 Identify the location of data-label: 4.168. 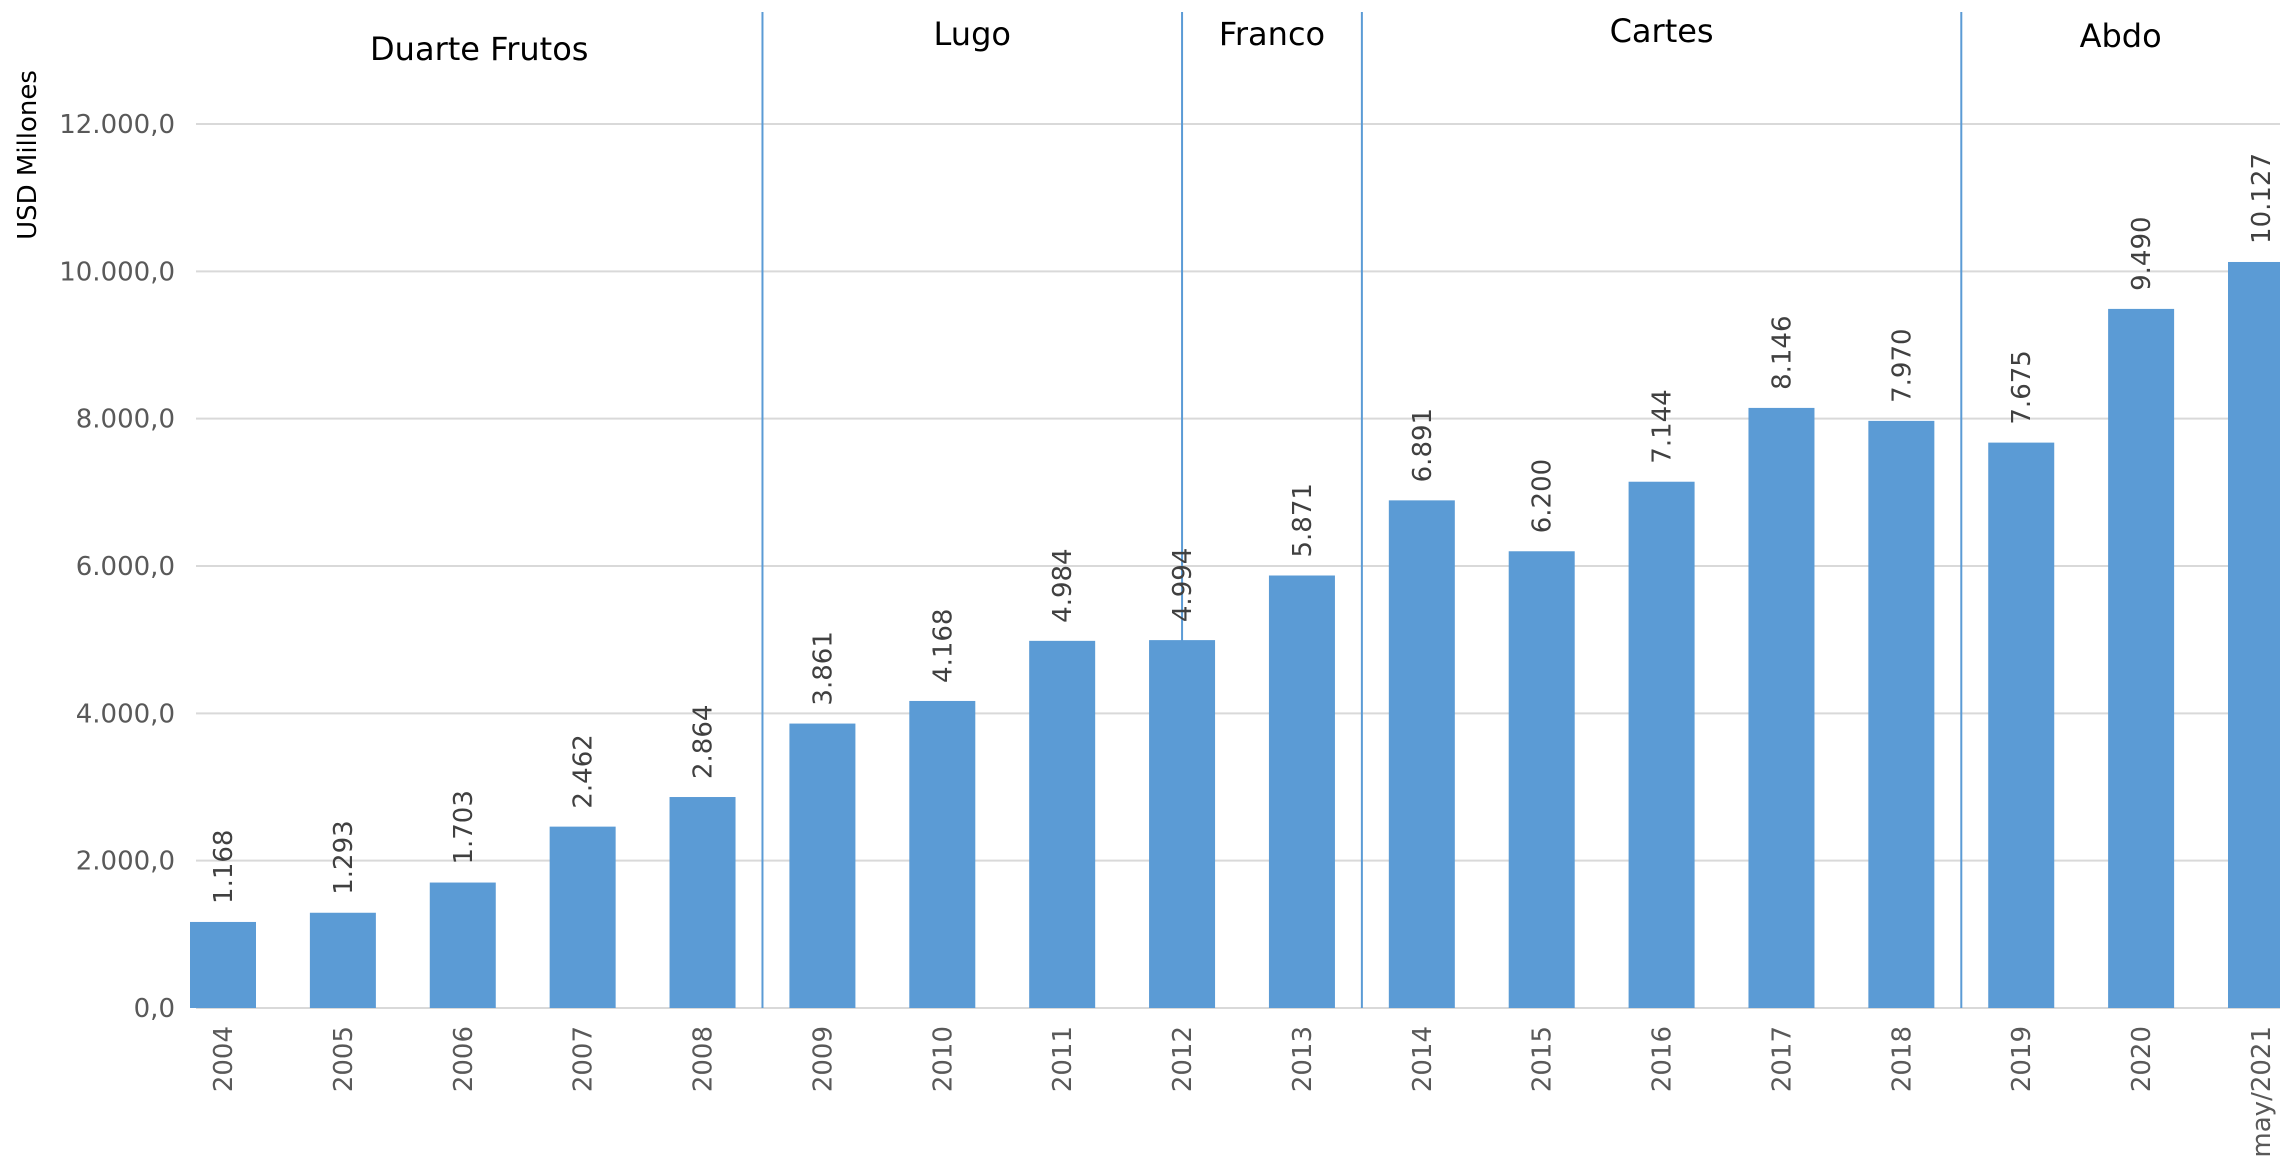
(943, 646).